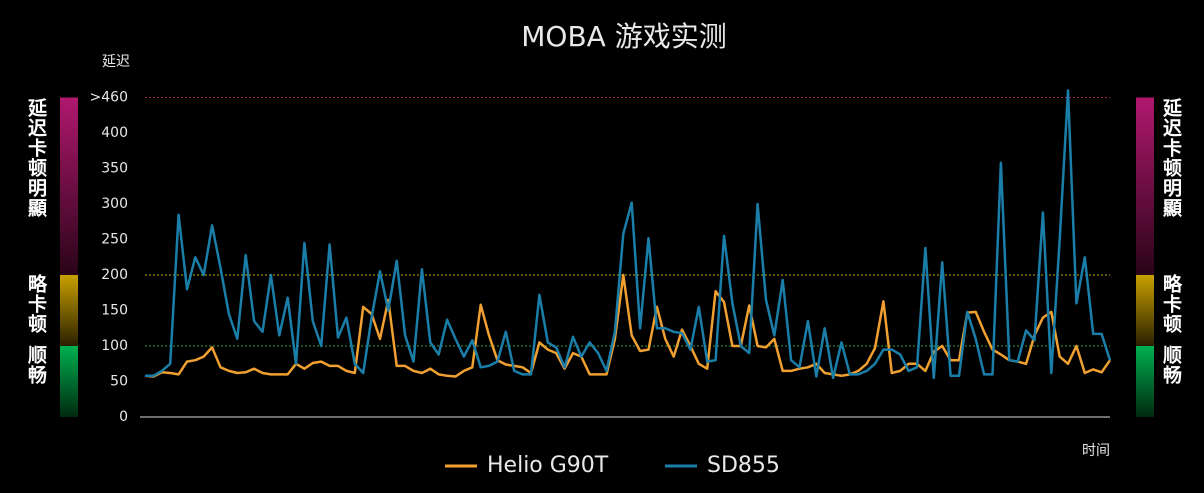 Image resolution: width=1204 pixels, height=493 pixels. Describe the element at coordinates (743, 465) in the screenshot. I see `legend-label: SD855` at that location.